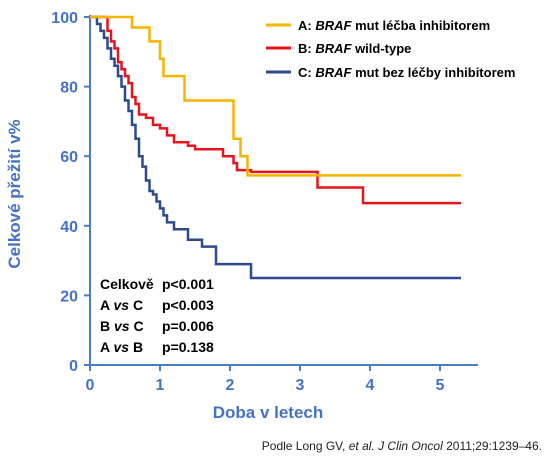  Describe the element at coordinates (394, 25) in the screenshot. I see `legend-label-a: A: BRAF mut léčba inhibitorem` at that location.